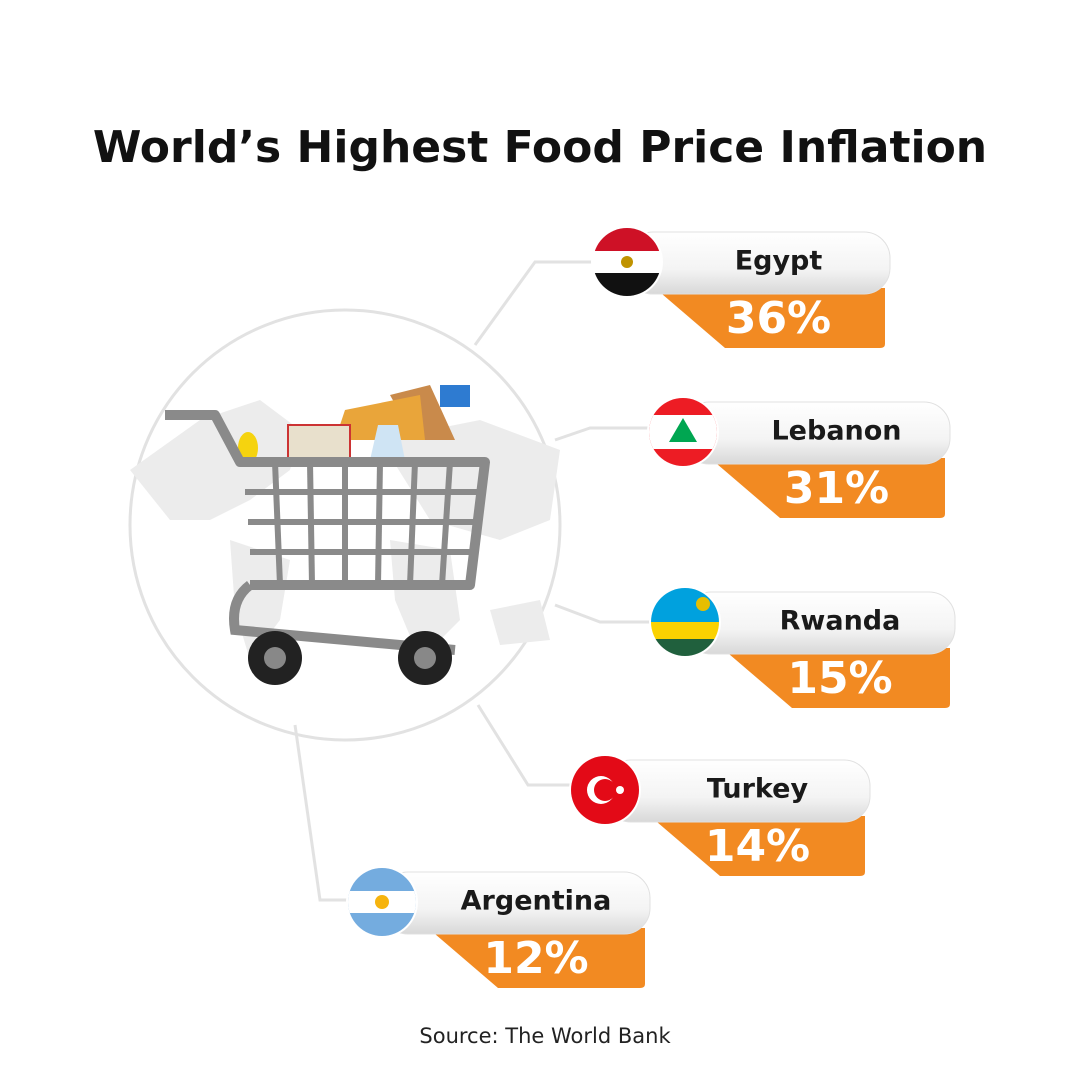 The height and width of the screenshot is (1080, 1080). I want to click on country-card: Rwanda 15%, so click(802, 647).